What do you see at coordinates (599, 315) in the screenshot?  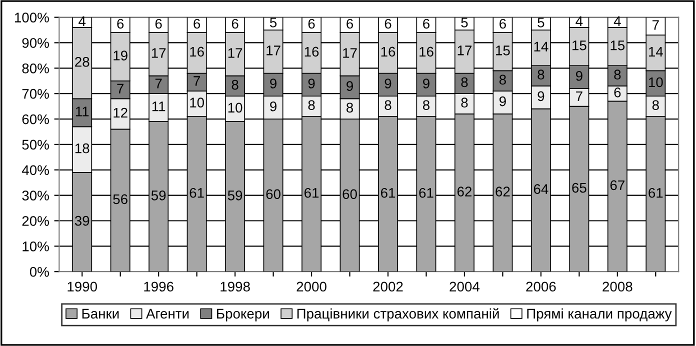 I see `legend-label: Прямі канали продажу` at bounding box center [599, 315].